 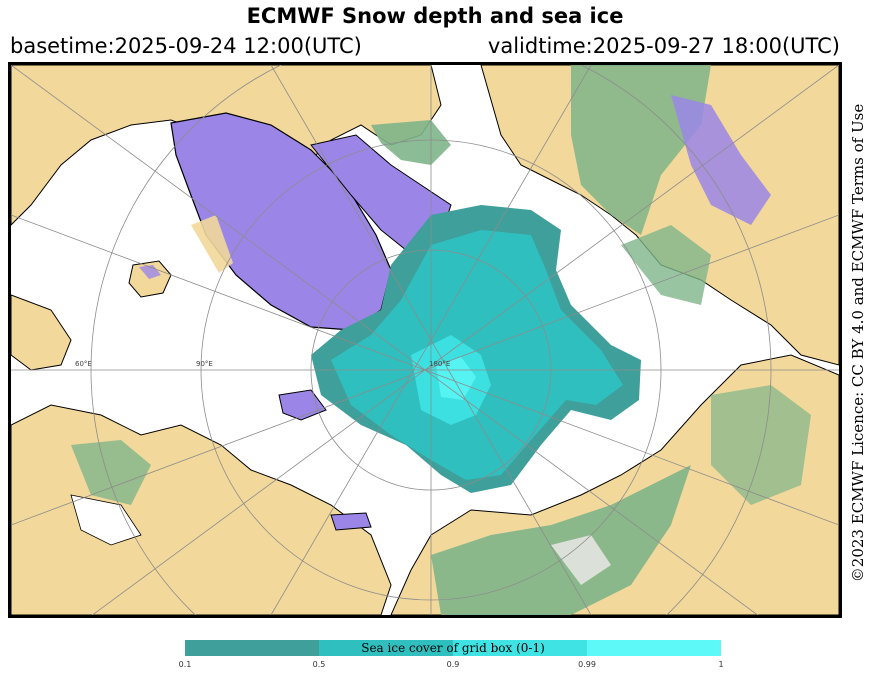 What do you see at coordinates (111, 472) in the screenshot?
I see `veg-europe` at bounding box center [111, 472].